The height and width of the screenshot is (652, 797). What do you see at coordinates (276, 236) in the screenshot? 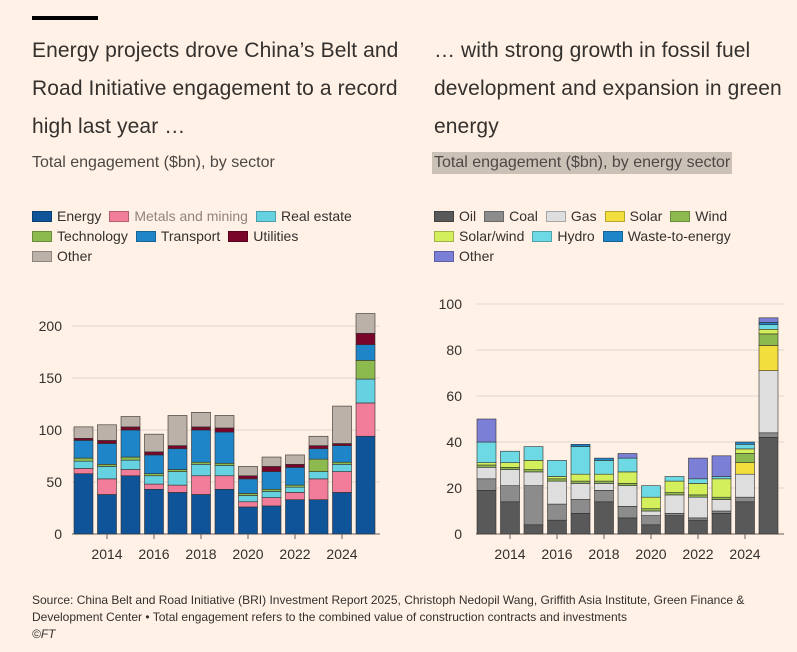
I see `legend-label: Utilities` at bounding box center [276, 236].